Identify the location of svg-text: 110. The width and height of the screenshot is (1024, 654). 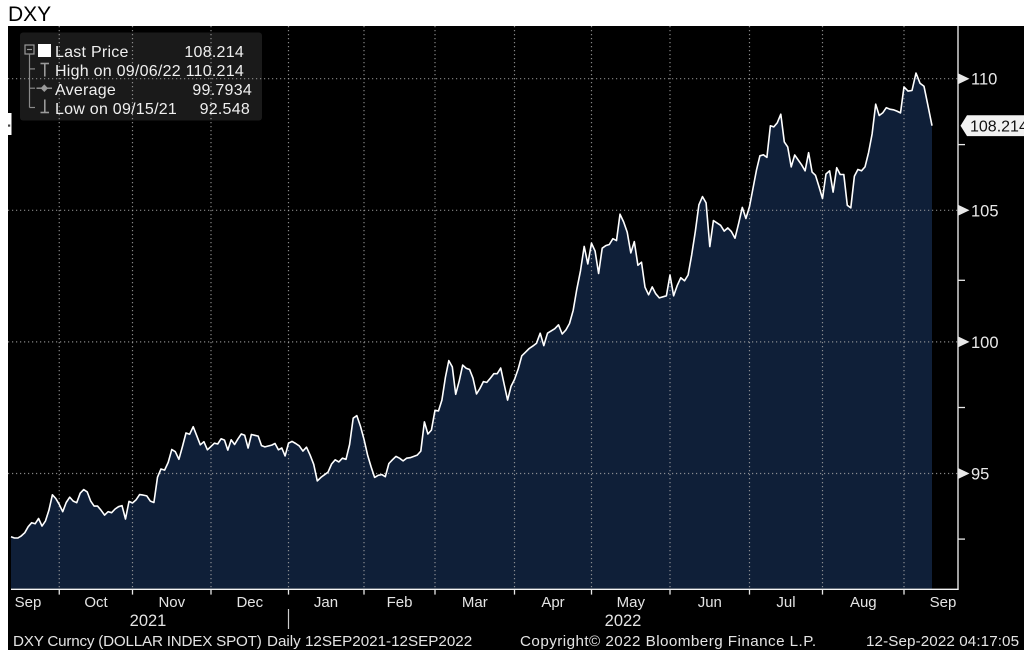
(984, 80).